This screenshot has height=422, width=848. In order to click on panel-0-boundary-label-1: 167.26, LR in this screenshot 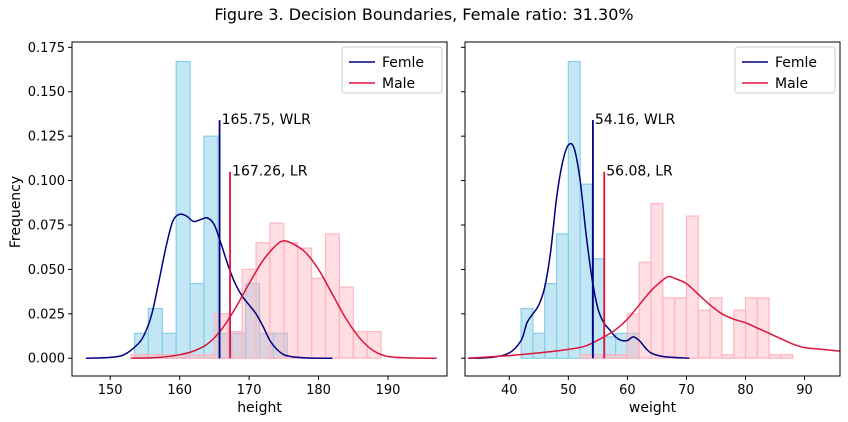, I will do `click(270, 172)`.